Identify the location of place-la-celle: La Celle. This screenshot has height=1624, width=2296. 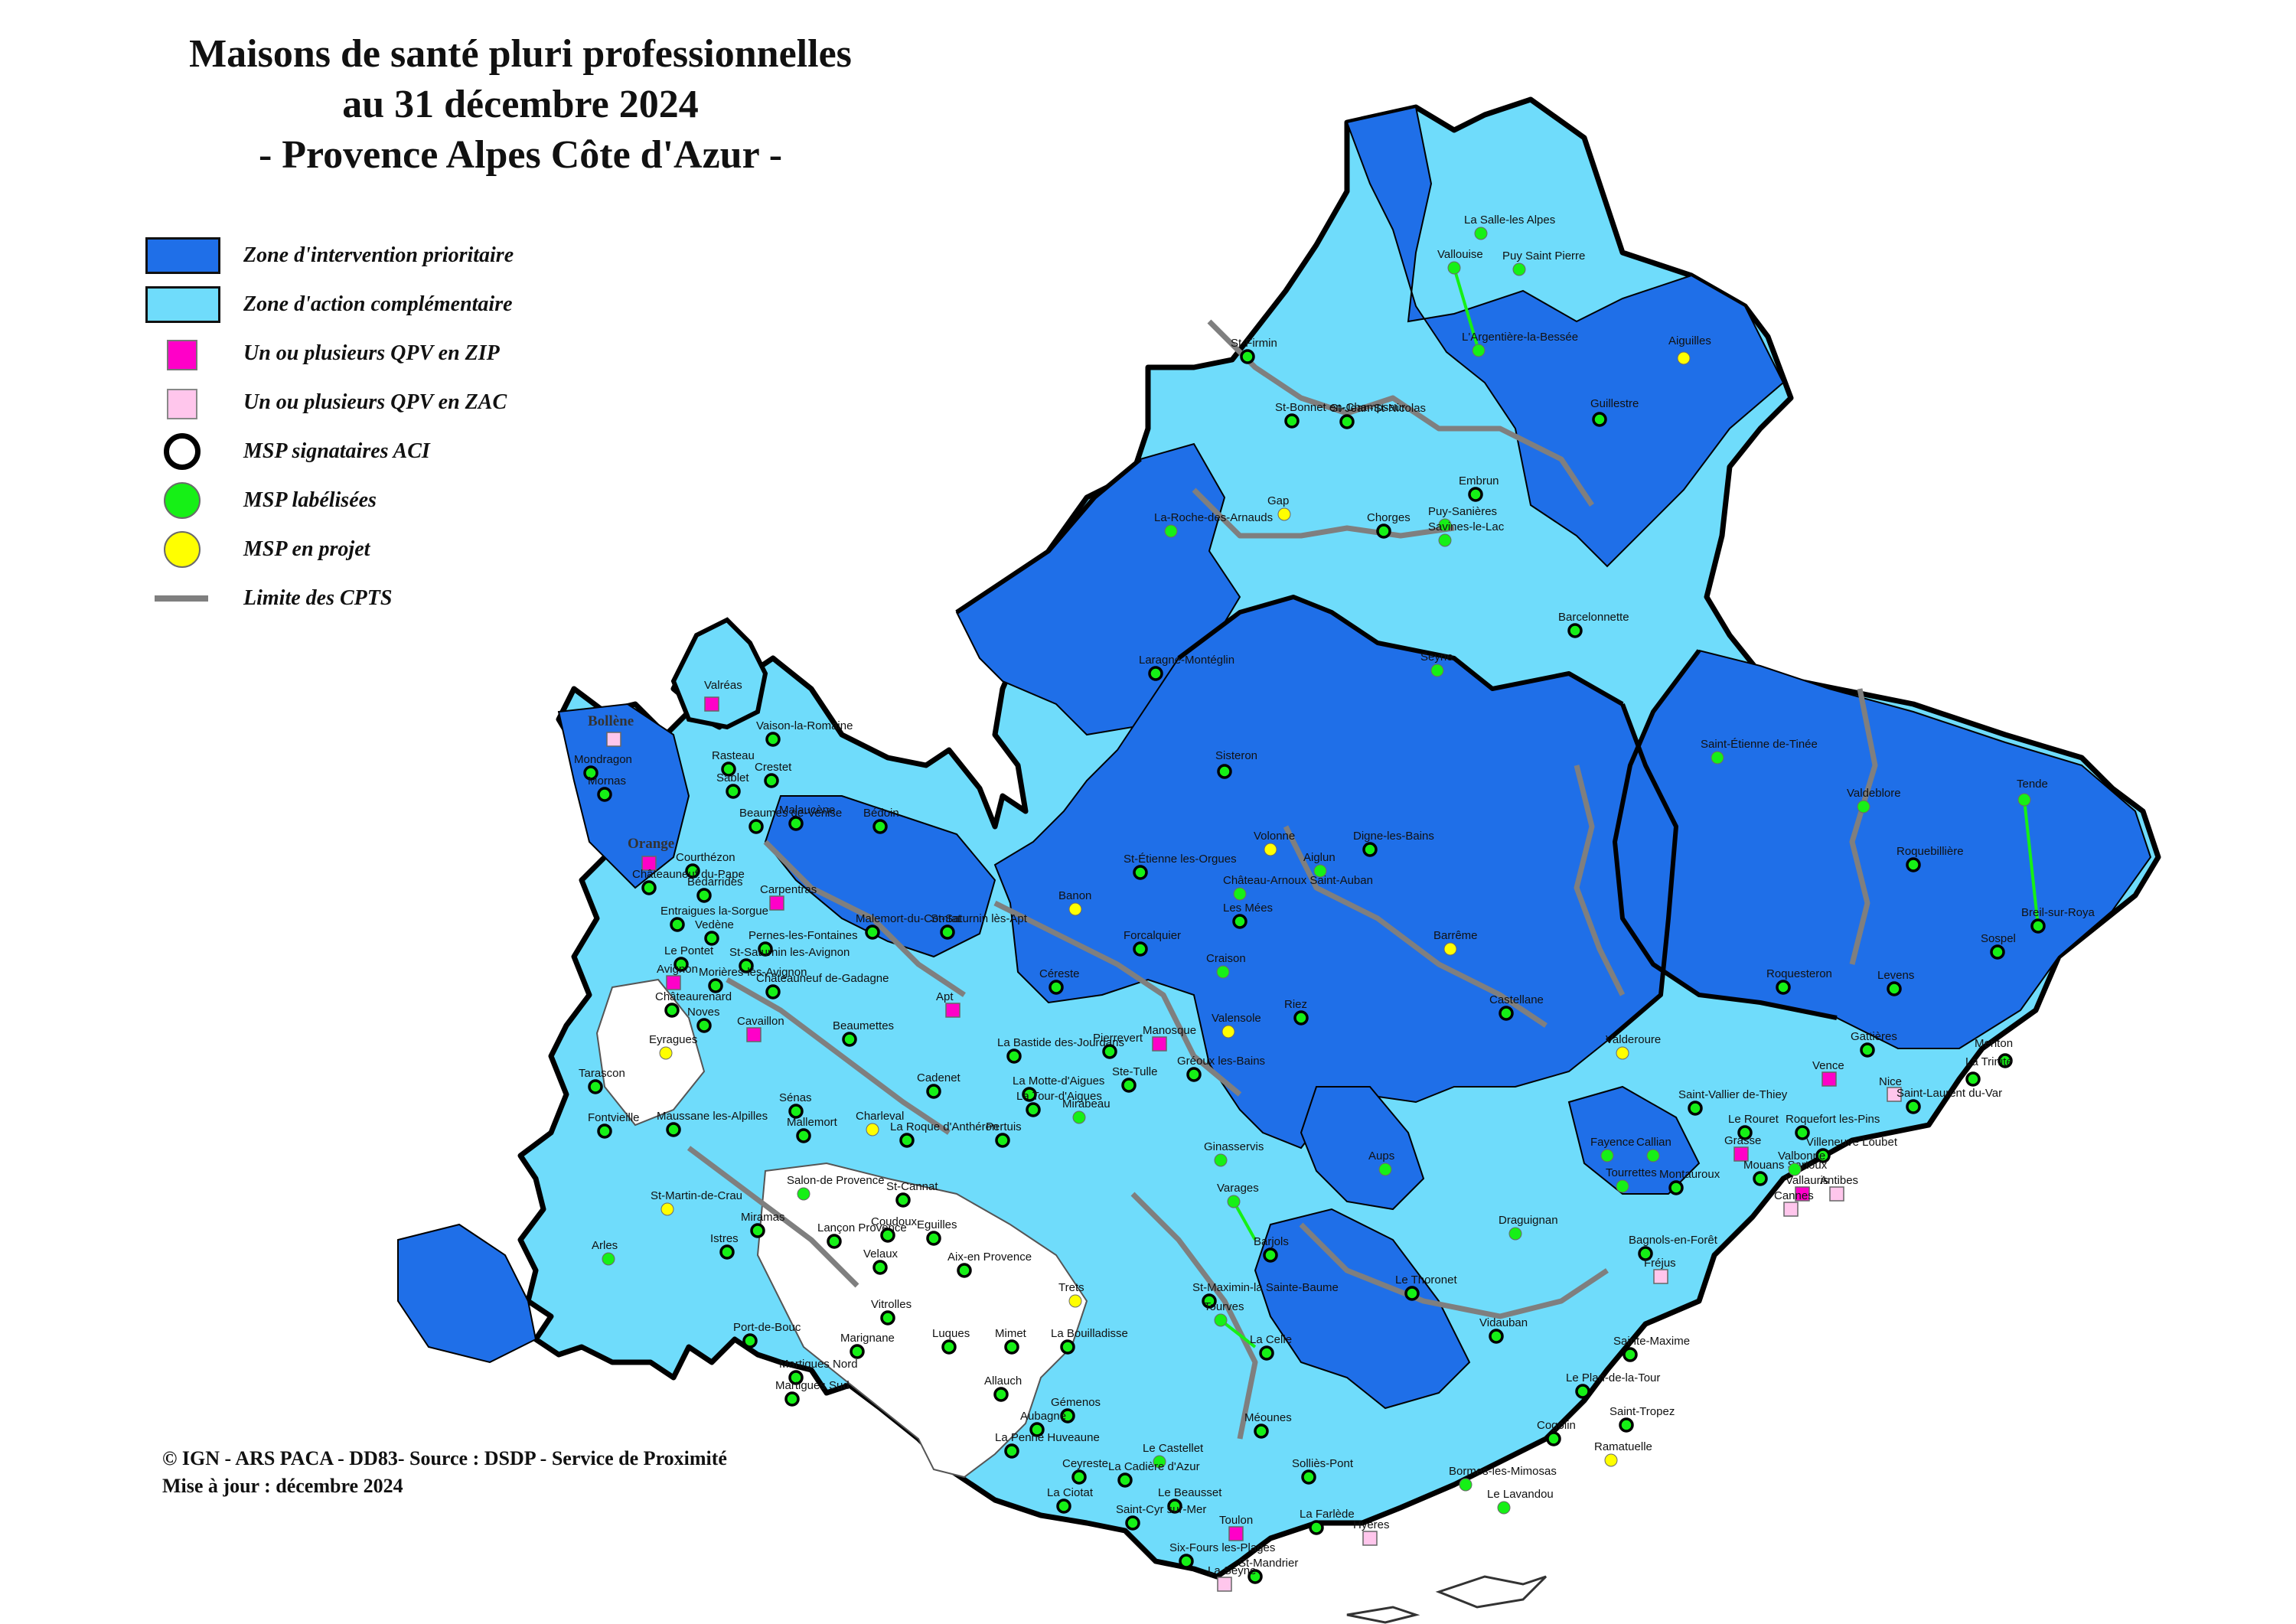
(1271, 1347).